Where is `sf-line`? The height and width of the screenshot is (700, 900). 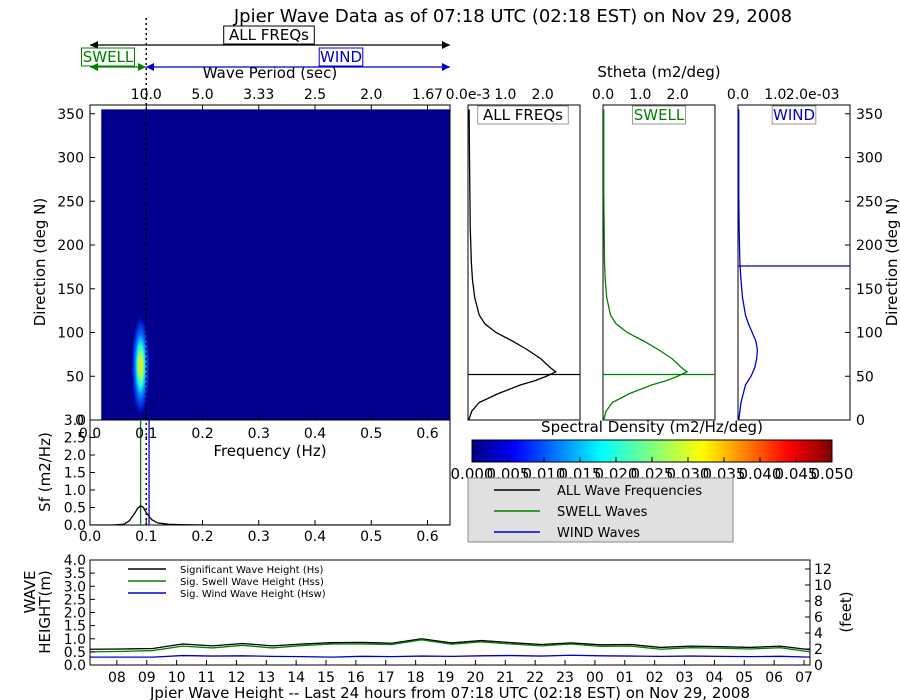 sf-line is located at coordinates (270, 514).